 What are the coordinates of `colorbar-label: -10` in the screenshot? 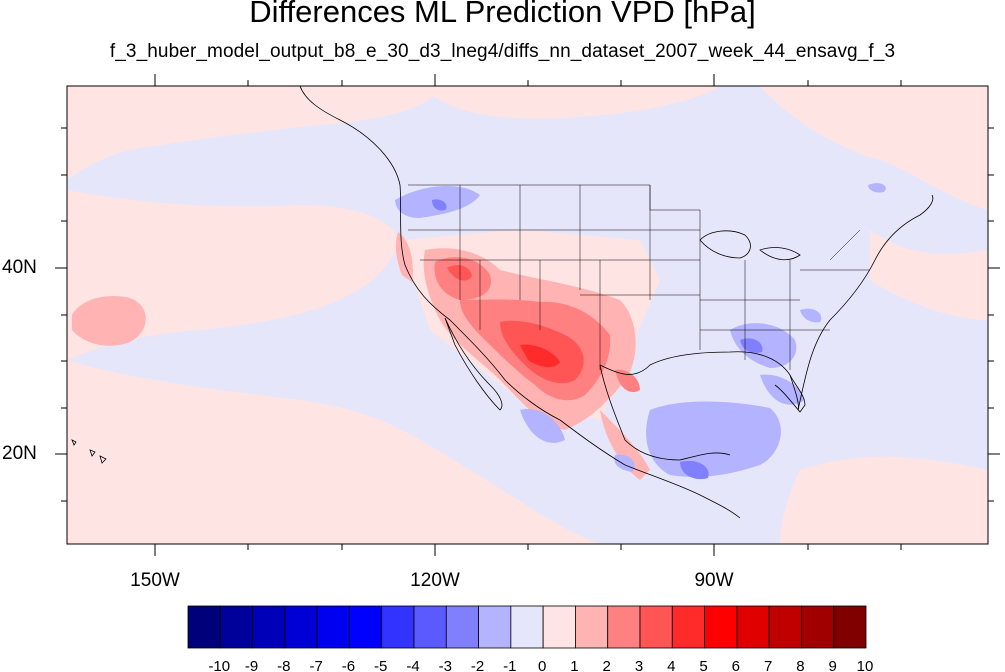 It's located at (219, 665).